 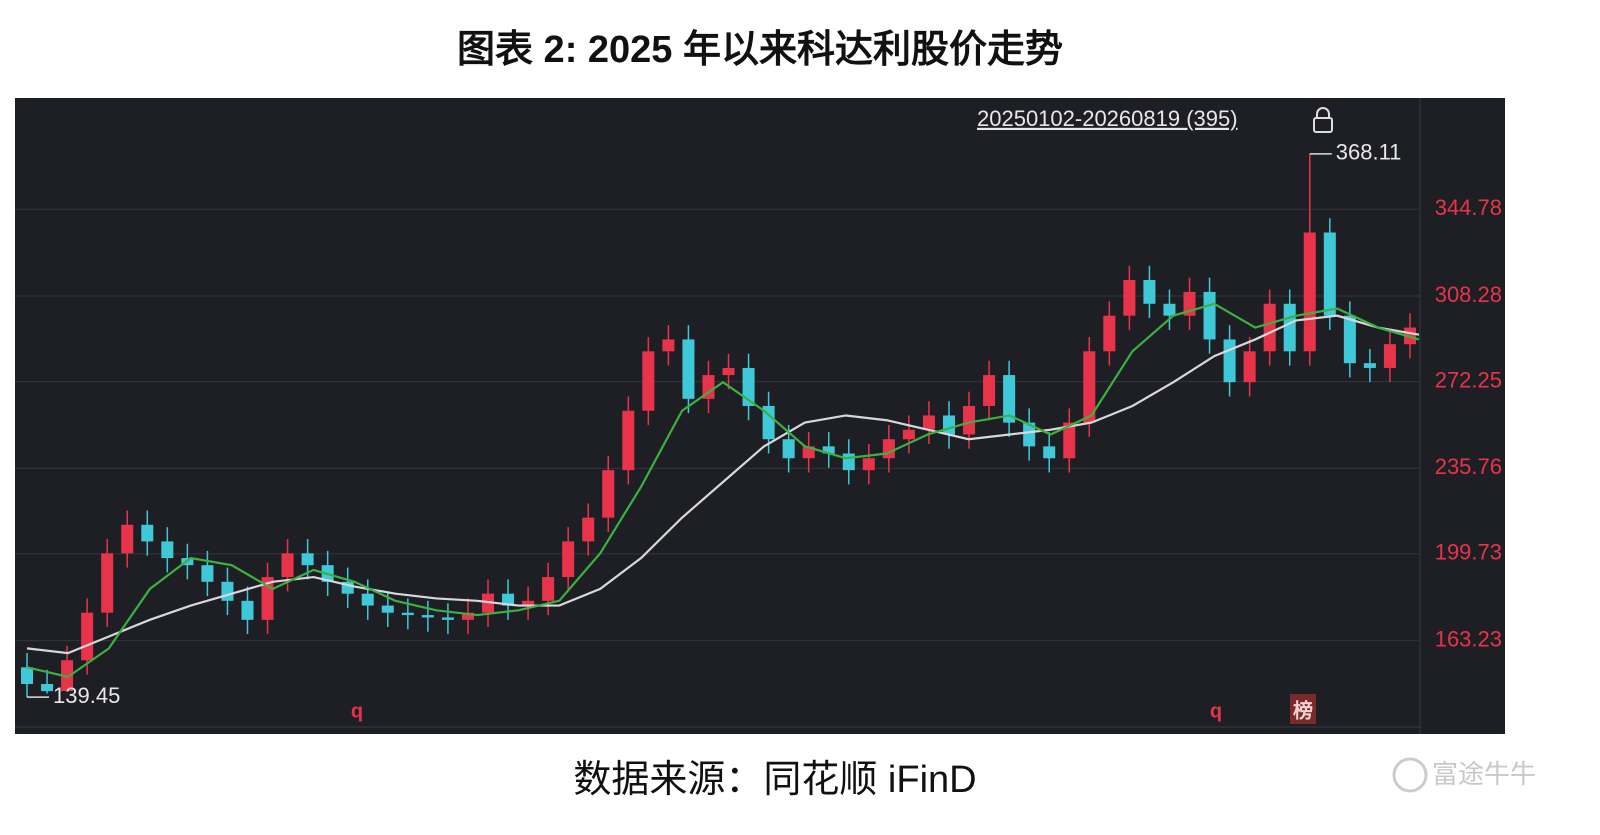 I want to click on y-tick-label: 344.78, so click(x=1468, y=207).